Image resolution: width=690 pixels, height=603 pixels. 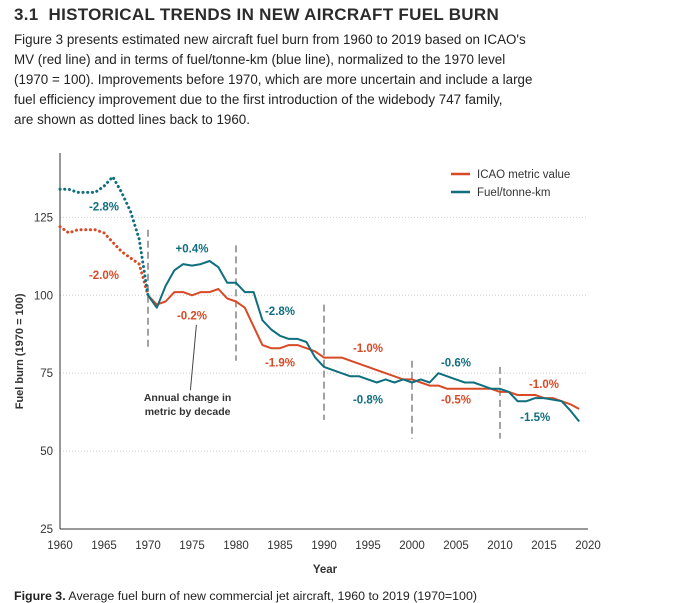 What do you see at coordinates (188, 398) in the screenshot?
I see `callout-text: Annual change in` at bounding box center [188, 398].